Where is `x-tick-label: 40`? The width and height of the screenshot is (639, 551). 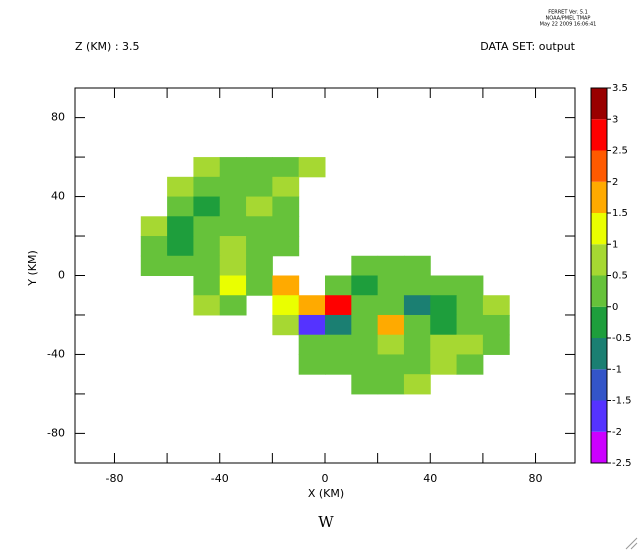 x-tick-label: 40 is located at coordinates (430, 478).